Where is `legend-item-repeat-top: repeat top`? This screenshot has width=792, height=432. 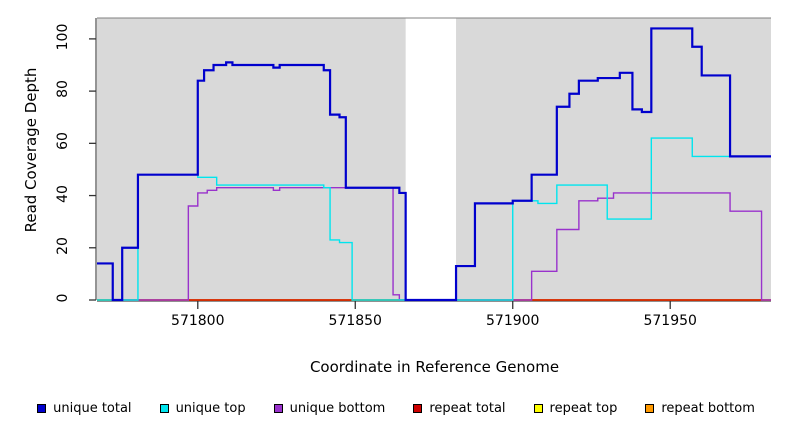 legend-item-repeat-top: repeat top is located at coordinates (575, 408).